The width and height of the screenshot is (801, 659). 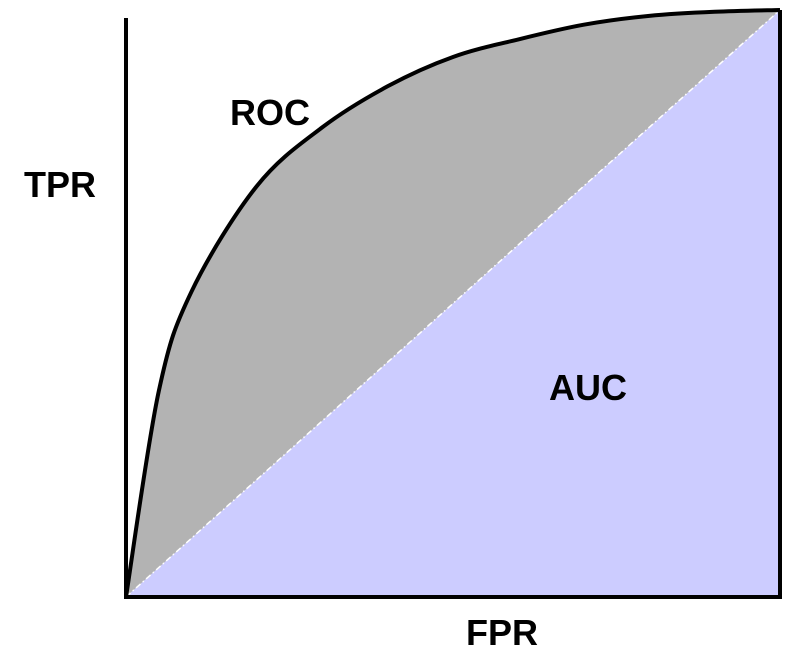 I want to click on roc-annotation: ROC, so click(x=270, y=112).